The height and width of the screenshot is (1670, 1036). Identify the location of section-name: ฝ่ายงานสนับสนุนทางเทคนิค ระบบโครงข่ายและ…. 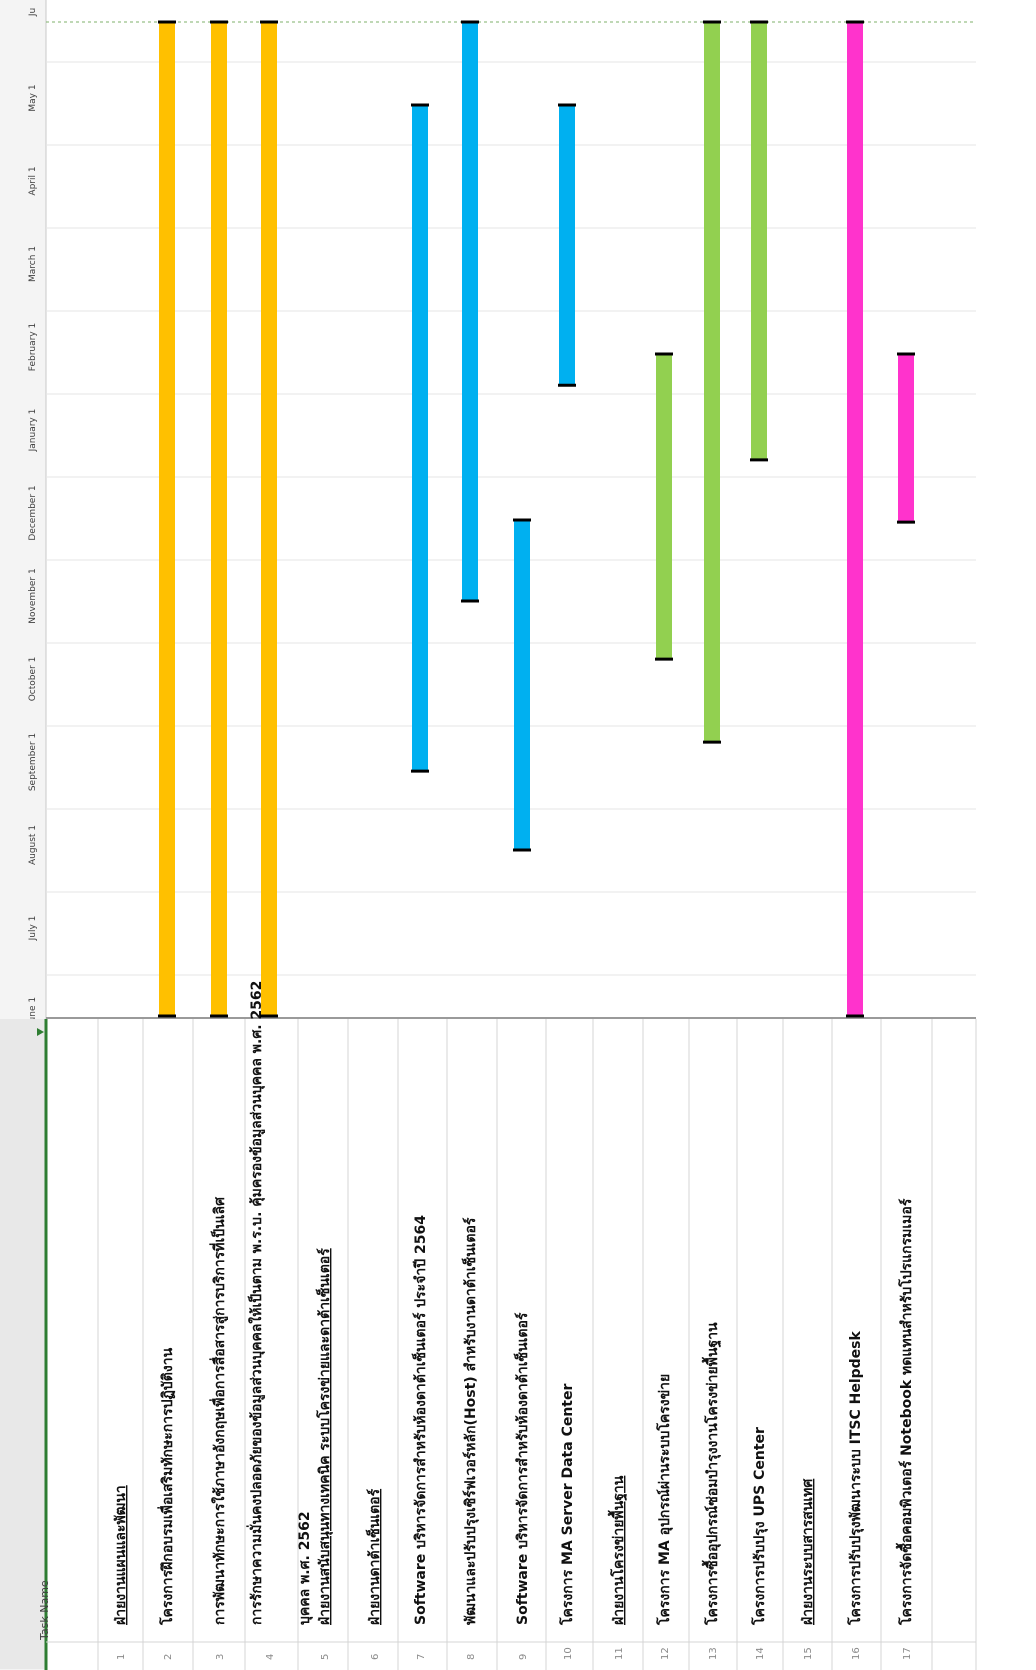
(324, 1436).